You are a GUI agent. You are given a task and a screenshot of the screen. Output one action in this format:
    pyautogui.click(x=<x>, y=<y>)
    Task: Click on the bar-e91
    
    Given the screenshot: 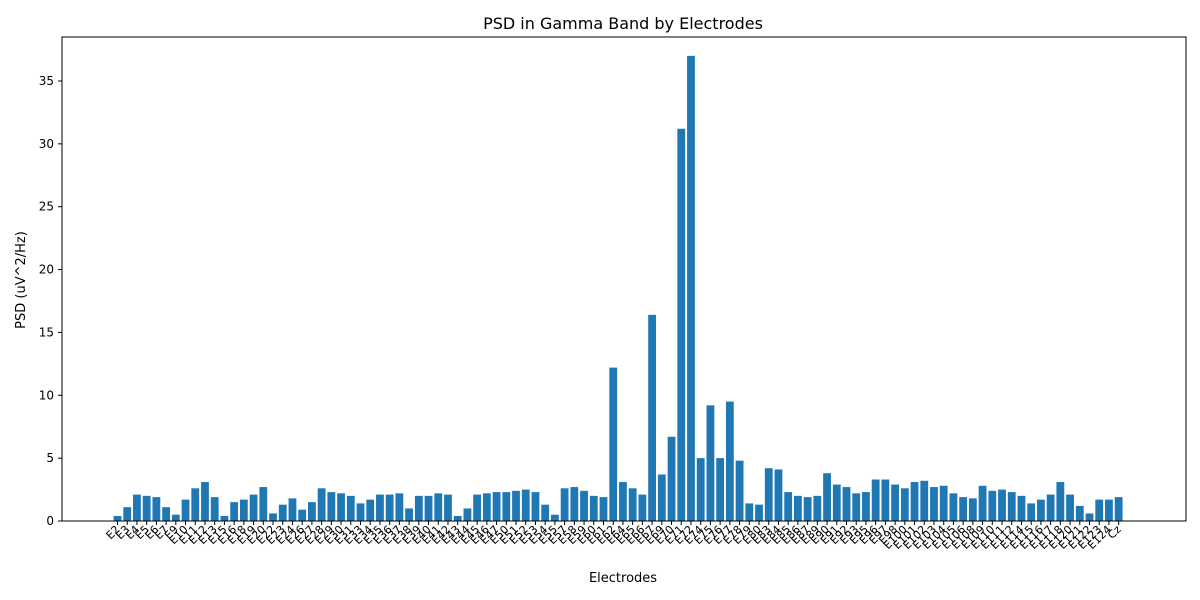 What is the action you would take?
    pyautogui.click(x=836, y=502)
    